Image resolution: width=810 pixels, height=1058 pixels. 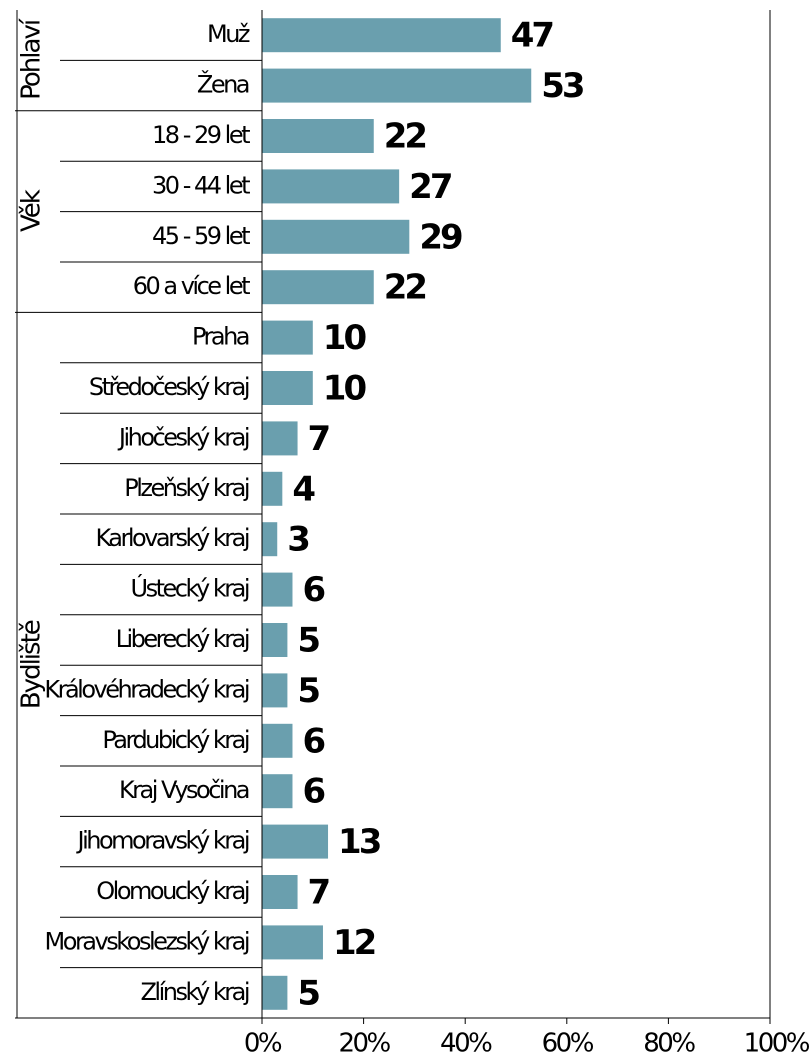 I want to click on category-label: 30 - 44 let, so click(x=201, y=185).